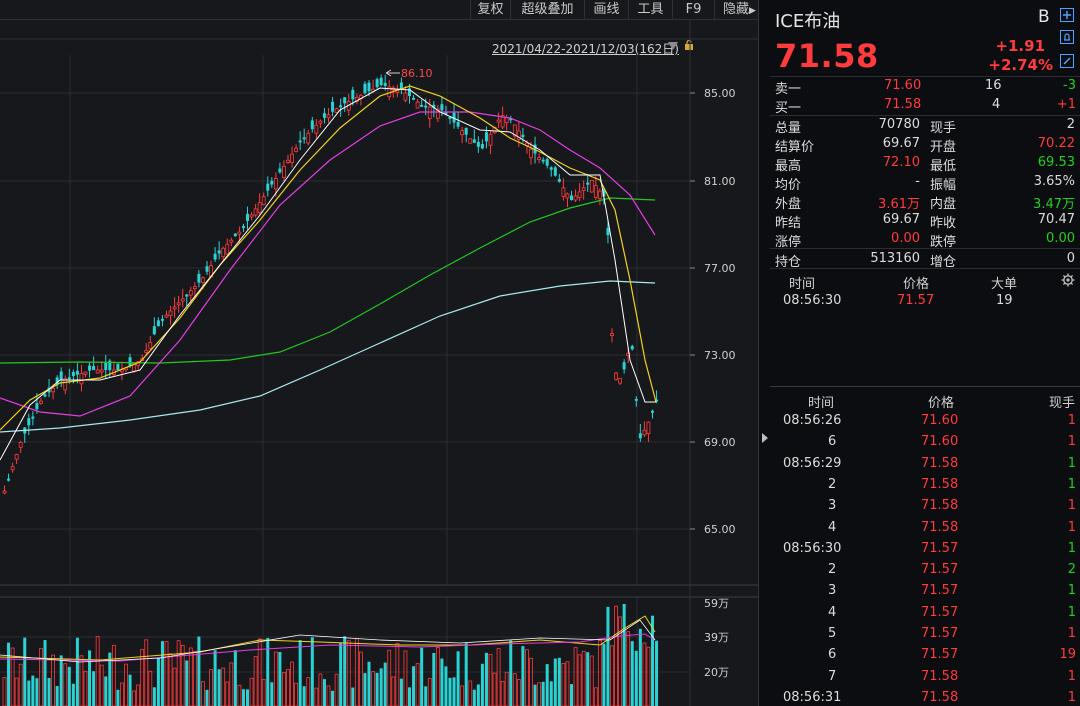  What do you see at coordinates (925, 421) in the screenshot?
I see `tick-row: 08:56:26 71.60 1` at bounding box center [925, 421].